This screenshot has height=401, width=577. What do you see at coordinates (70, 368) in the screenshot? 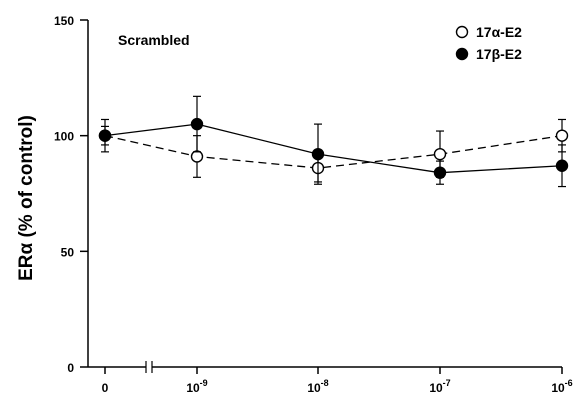
I see `y-tick-label: 0` at bounding box center [70, 368].